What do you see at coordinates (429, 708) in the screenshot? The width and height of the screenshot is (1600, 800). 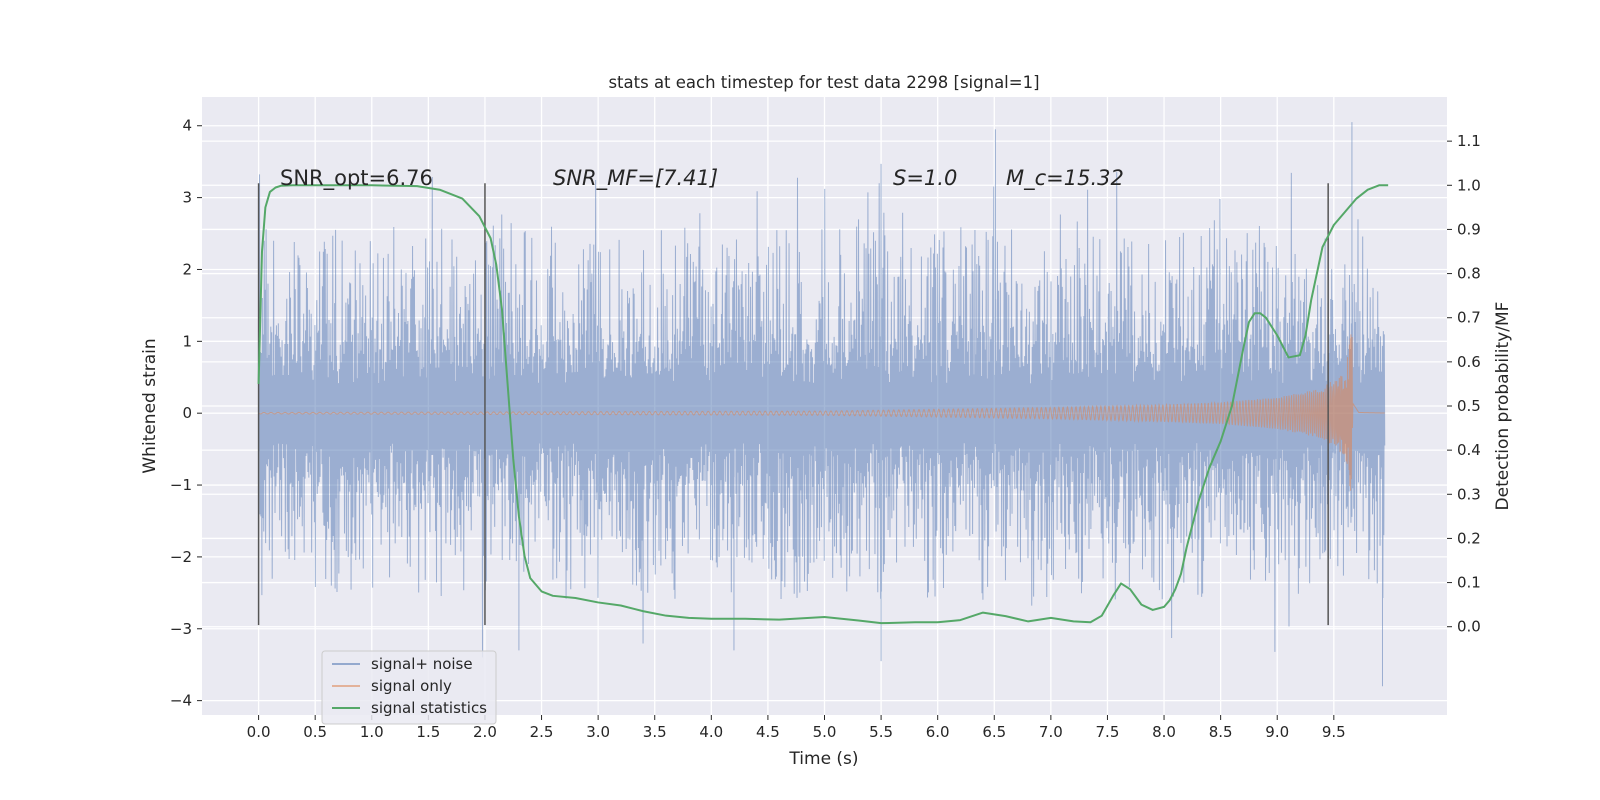 I see `legend-label-signal-statistics: signal statistics` at bounding box center [429, 708].